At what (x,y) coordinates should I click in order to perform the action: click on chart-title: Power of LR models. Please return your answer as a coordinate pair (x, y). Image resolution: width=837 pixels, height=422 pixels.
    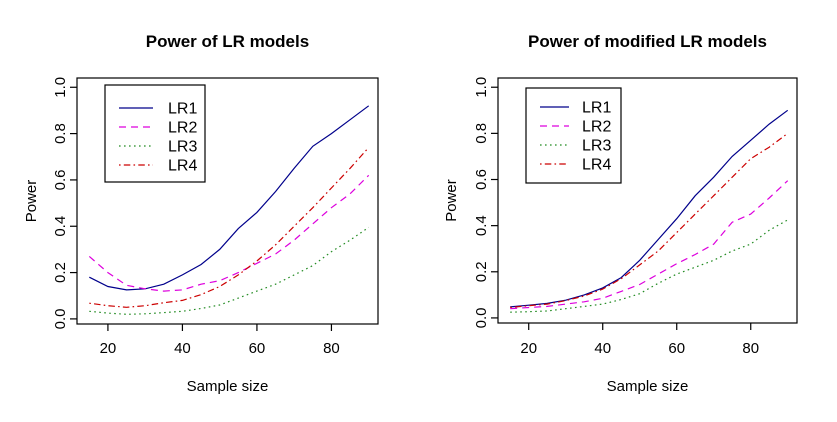
    Looking at the image, I should click on (227, 41).